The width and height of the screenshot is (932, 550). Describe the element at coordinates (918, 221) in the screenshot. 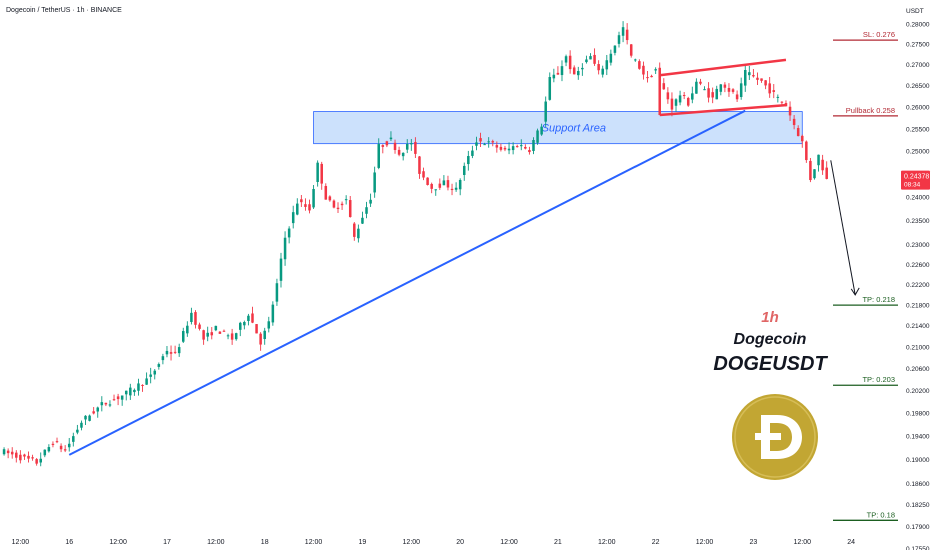

I see `price-tick-label: 0.23500` at that location.